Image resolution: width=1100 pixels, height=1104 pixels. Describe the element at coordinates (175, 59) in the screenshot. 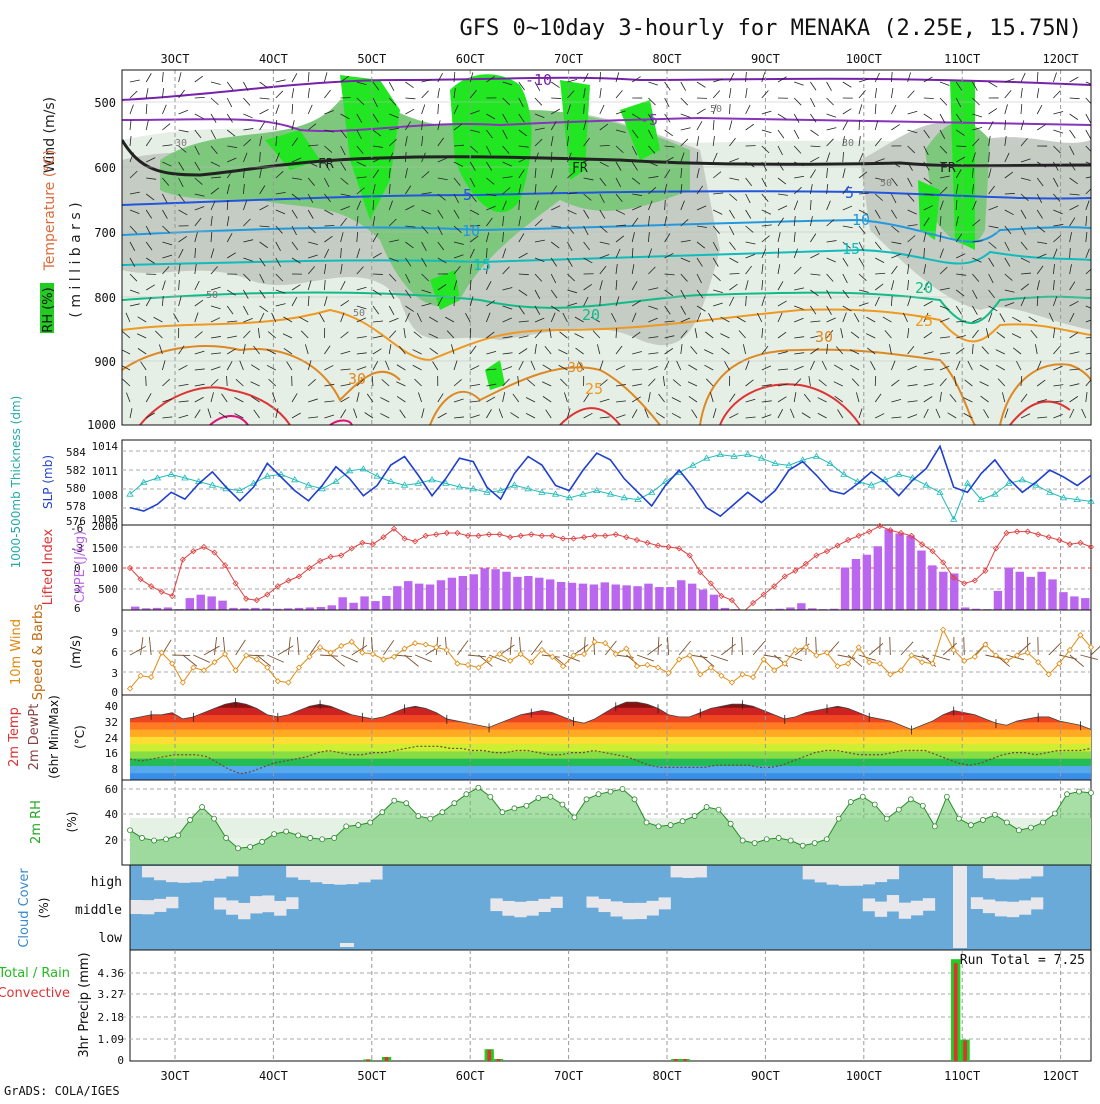

I see `x-tick-label: 3OCT` at that location.